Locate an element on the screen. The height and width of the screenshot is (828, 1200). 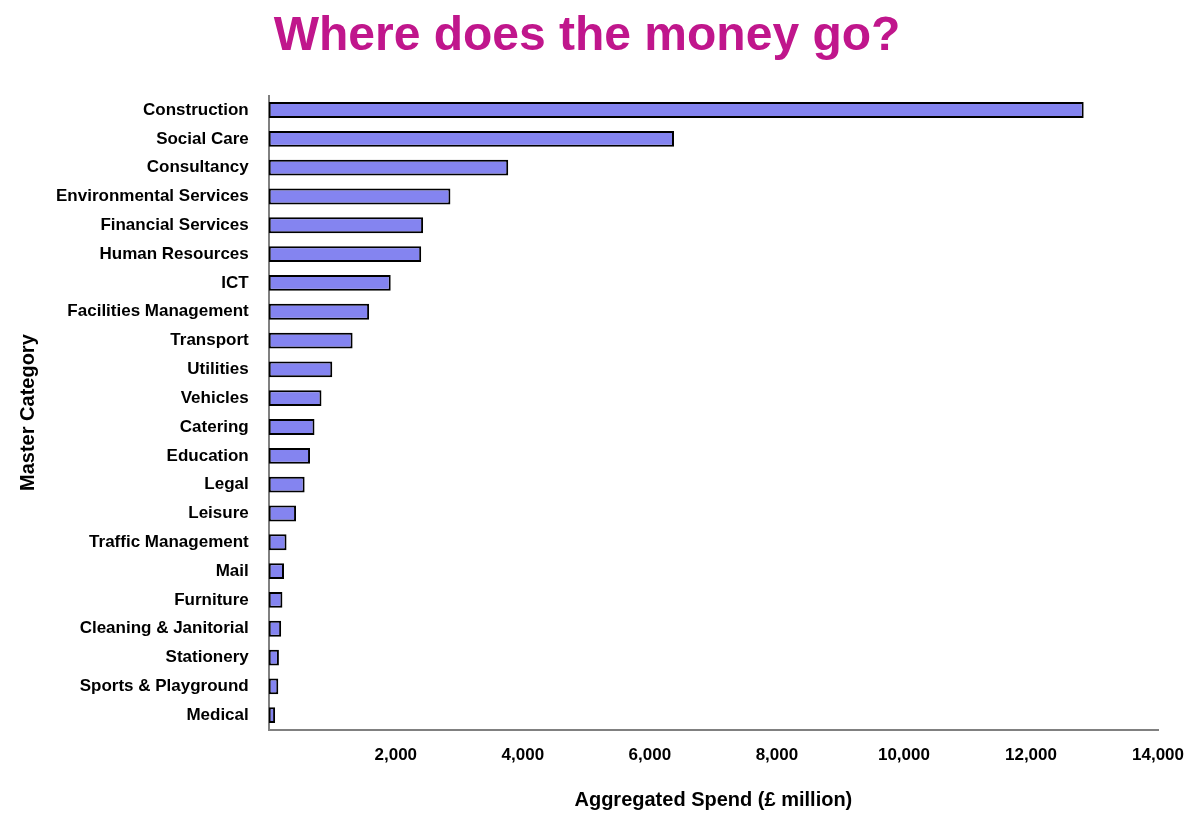
y-tick-label: Cleaning & Janitorial is located at coordinates (164, 628).